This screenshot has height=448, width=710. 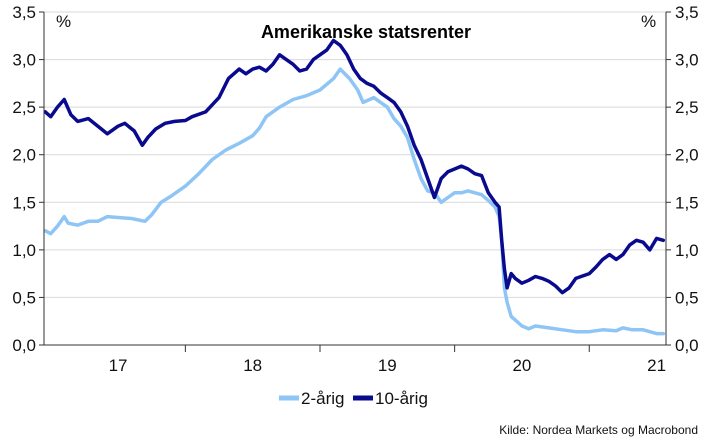 What do you see at coordinates (682, 179) in the screenshot?
I see `y-axis-right-ticks: 0,0 0,5 1,0 1,5 2,0 2,5 3,0 3,5` at bounding box center [682, 179].